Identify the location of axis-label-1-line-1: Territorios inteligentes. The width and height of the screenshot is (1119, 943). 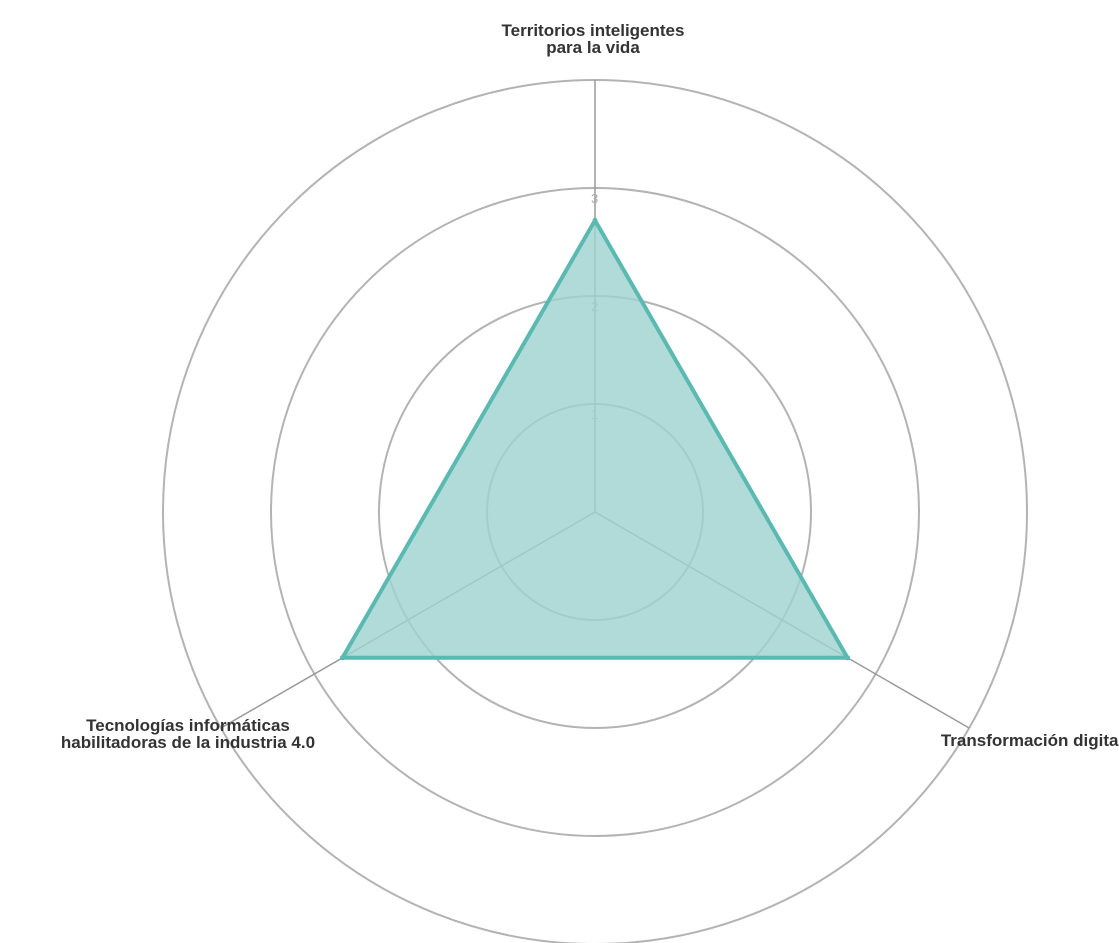
(593, 30).